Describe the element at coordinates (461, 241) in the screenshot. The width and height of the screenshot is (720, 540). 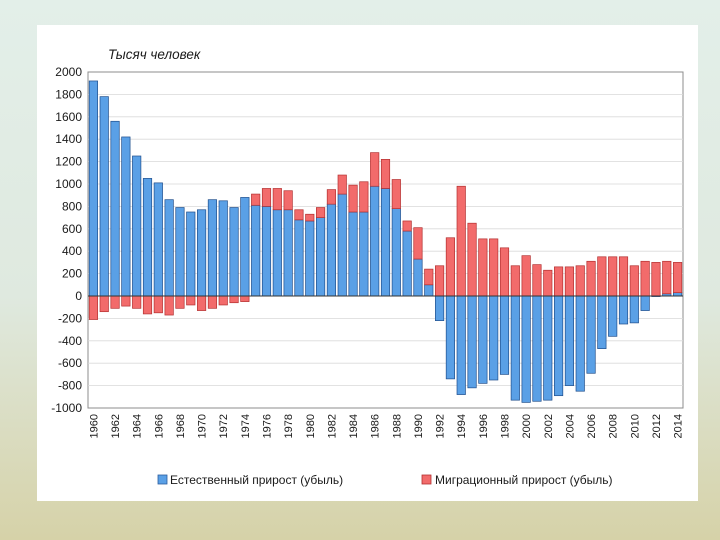
I see `bar-migration-1994` at that location.